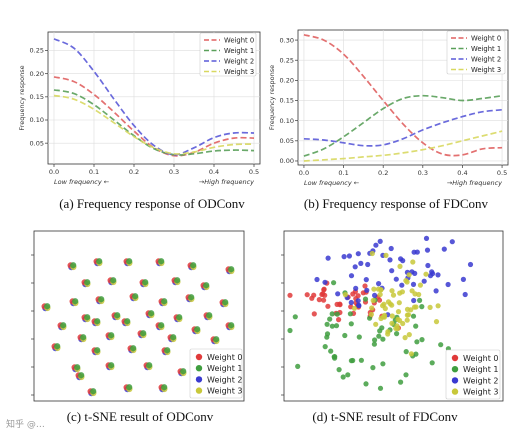  Describe the element at coordinates (287, 161) in the screenshot. I see `y-tick-label: 0.00` at that location.